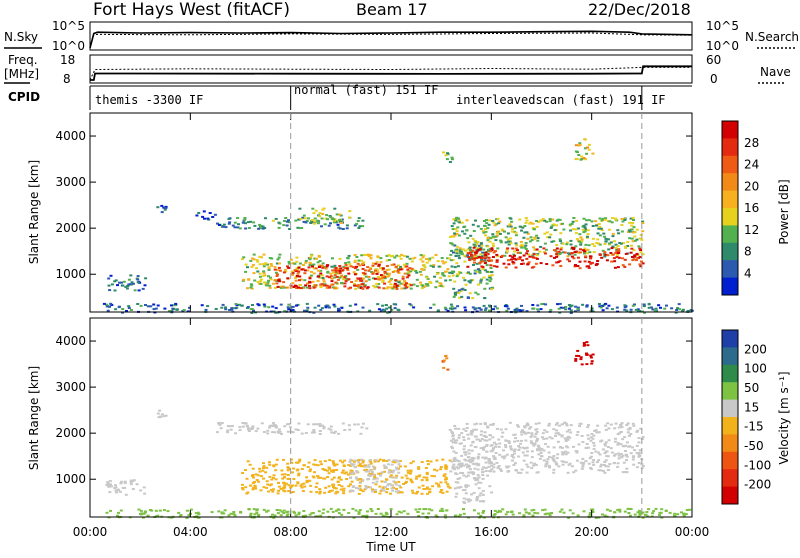 The width and height of the screenshot is (800, 558). What do you see at coordinates (70, 479) in the screenshot?
I see `y-tick-label: 1000` at bounding box center [70, 479].